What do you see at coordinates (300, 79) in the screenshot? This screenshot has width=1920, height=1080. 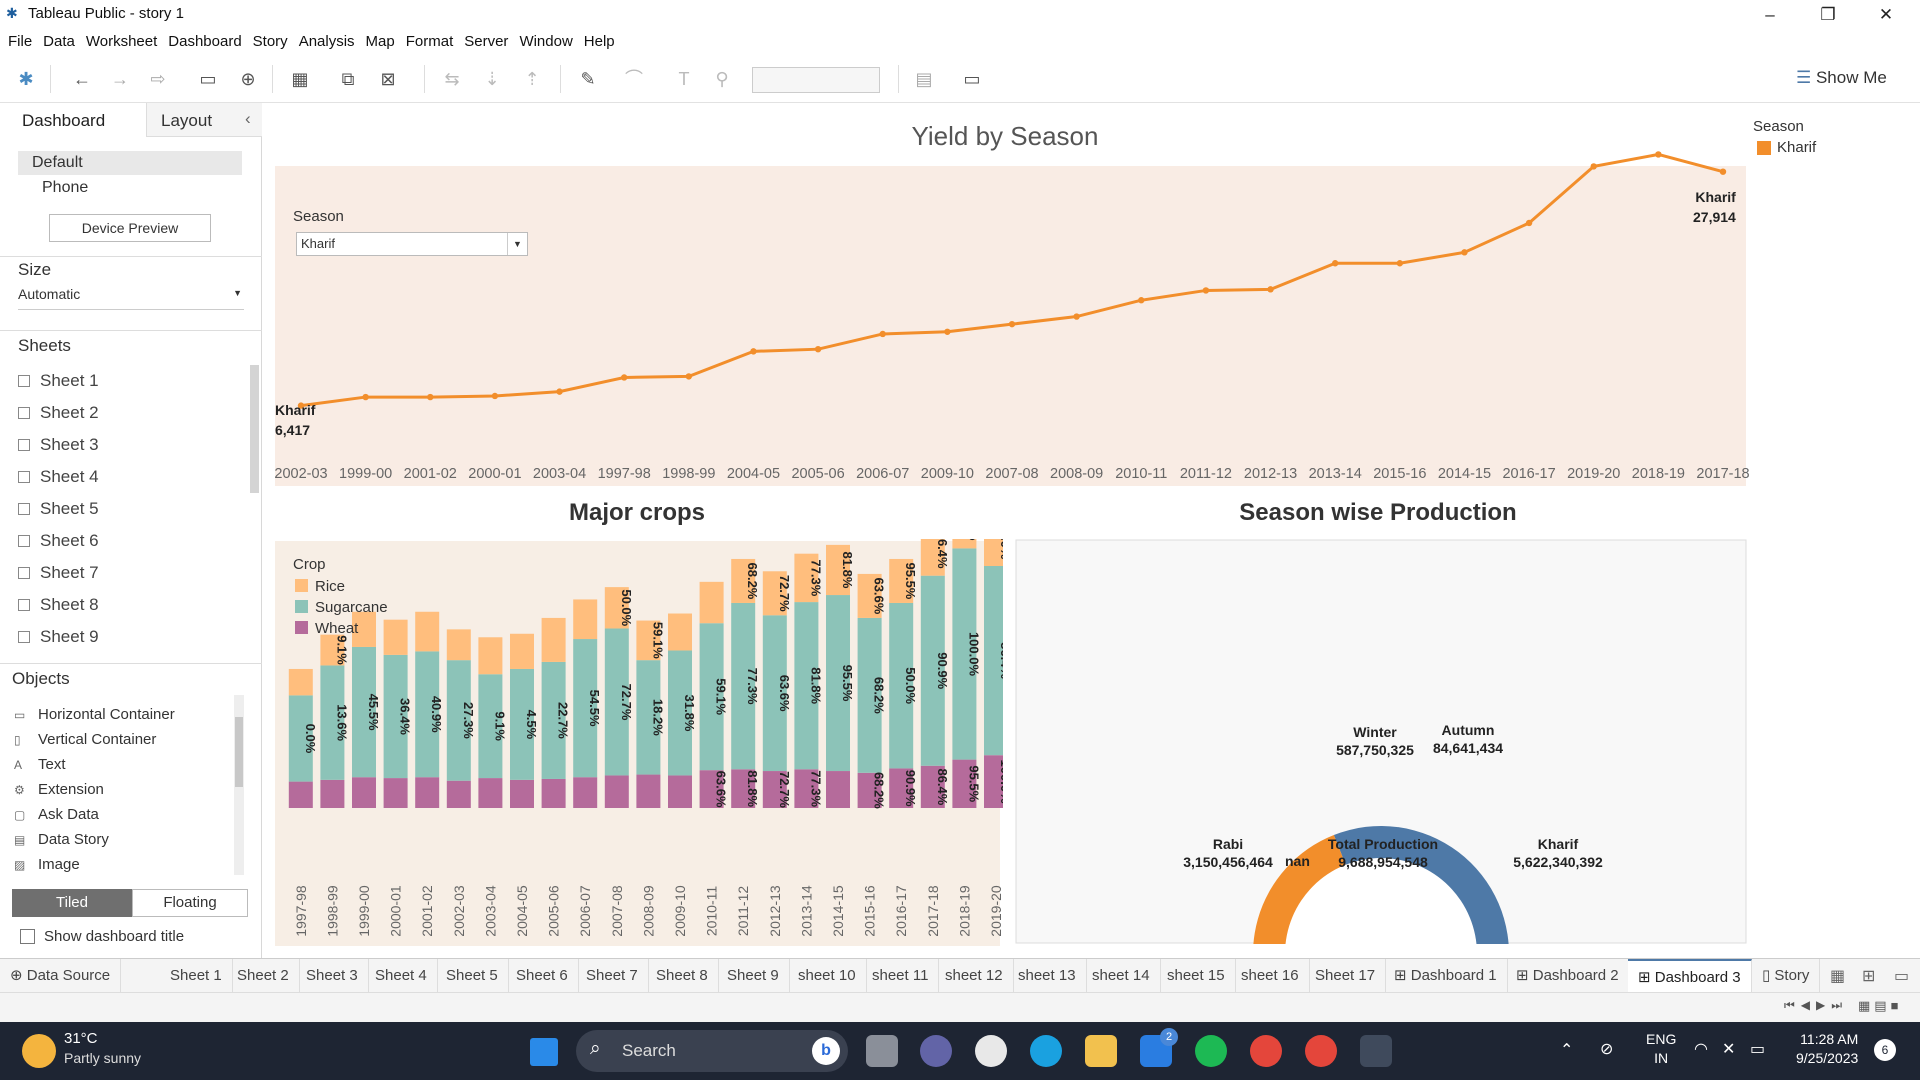 I see `new-worksheet-icon: ▦` at bounding box center [300, 79].